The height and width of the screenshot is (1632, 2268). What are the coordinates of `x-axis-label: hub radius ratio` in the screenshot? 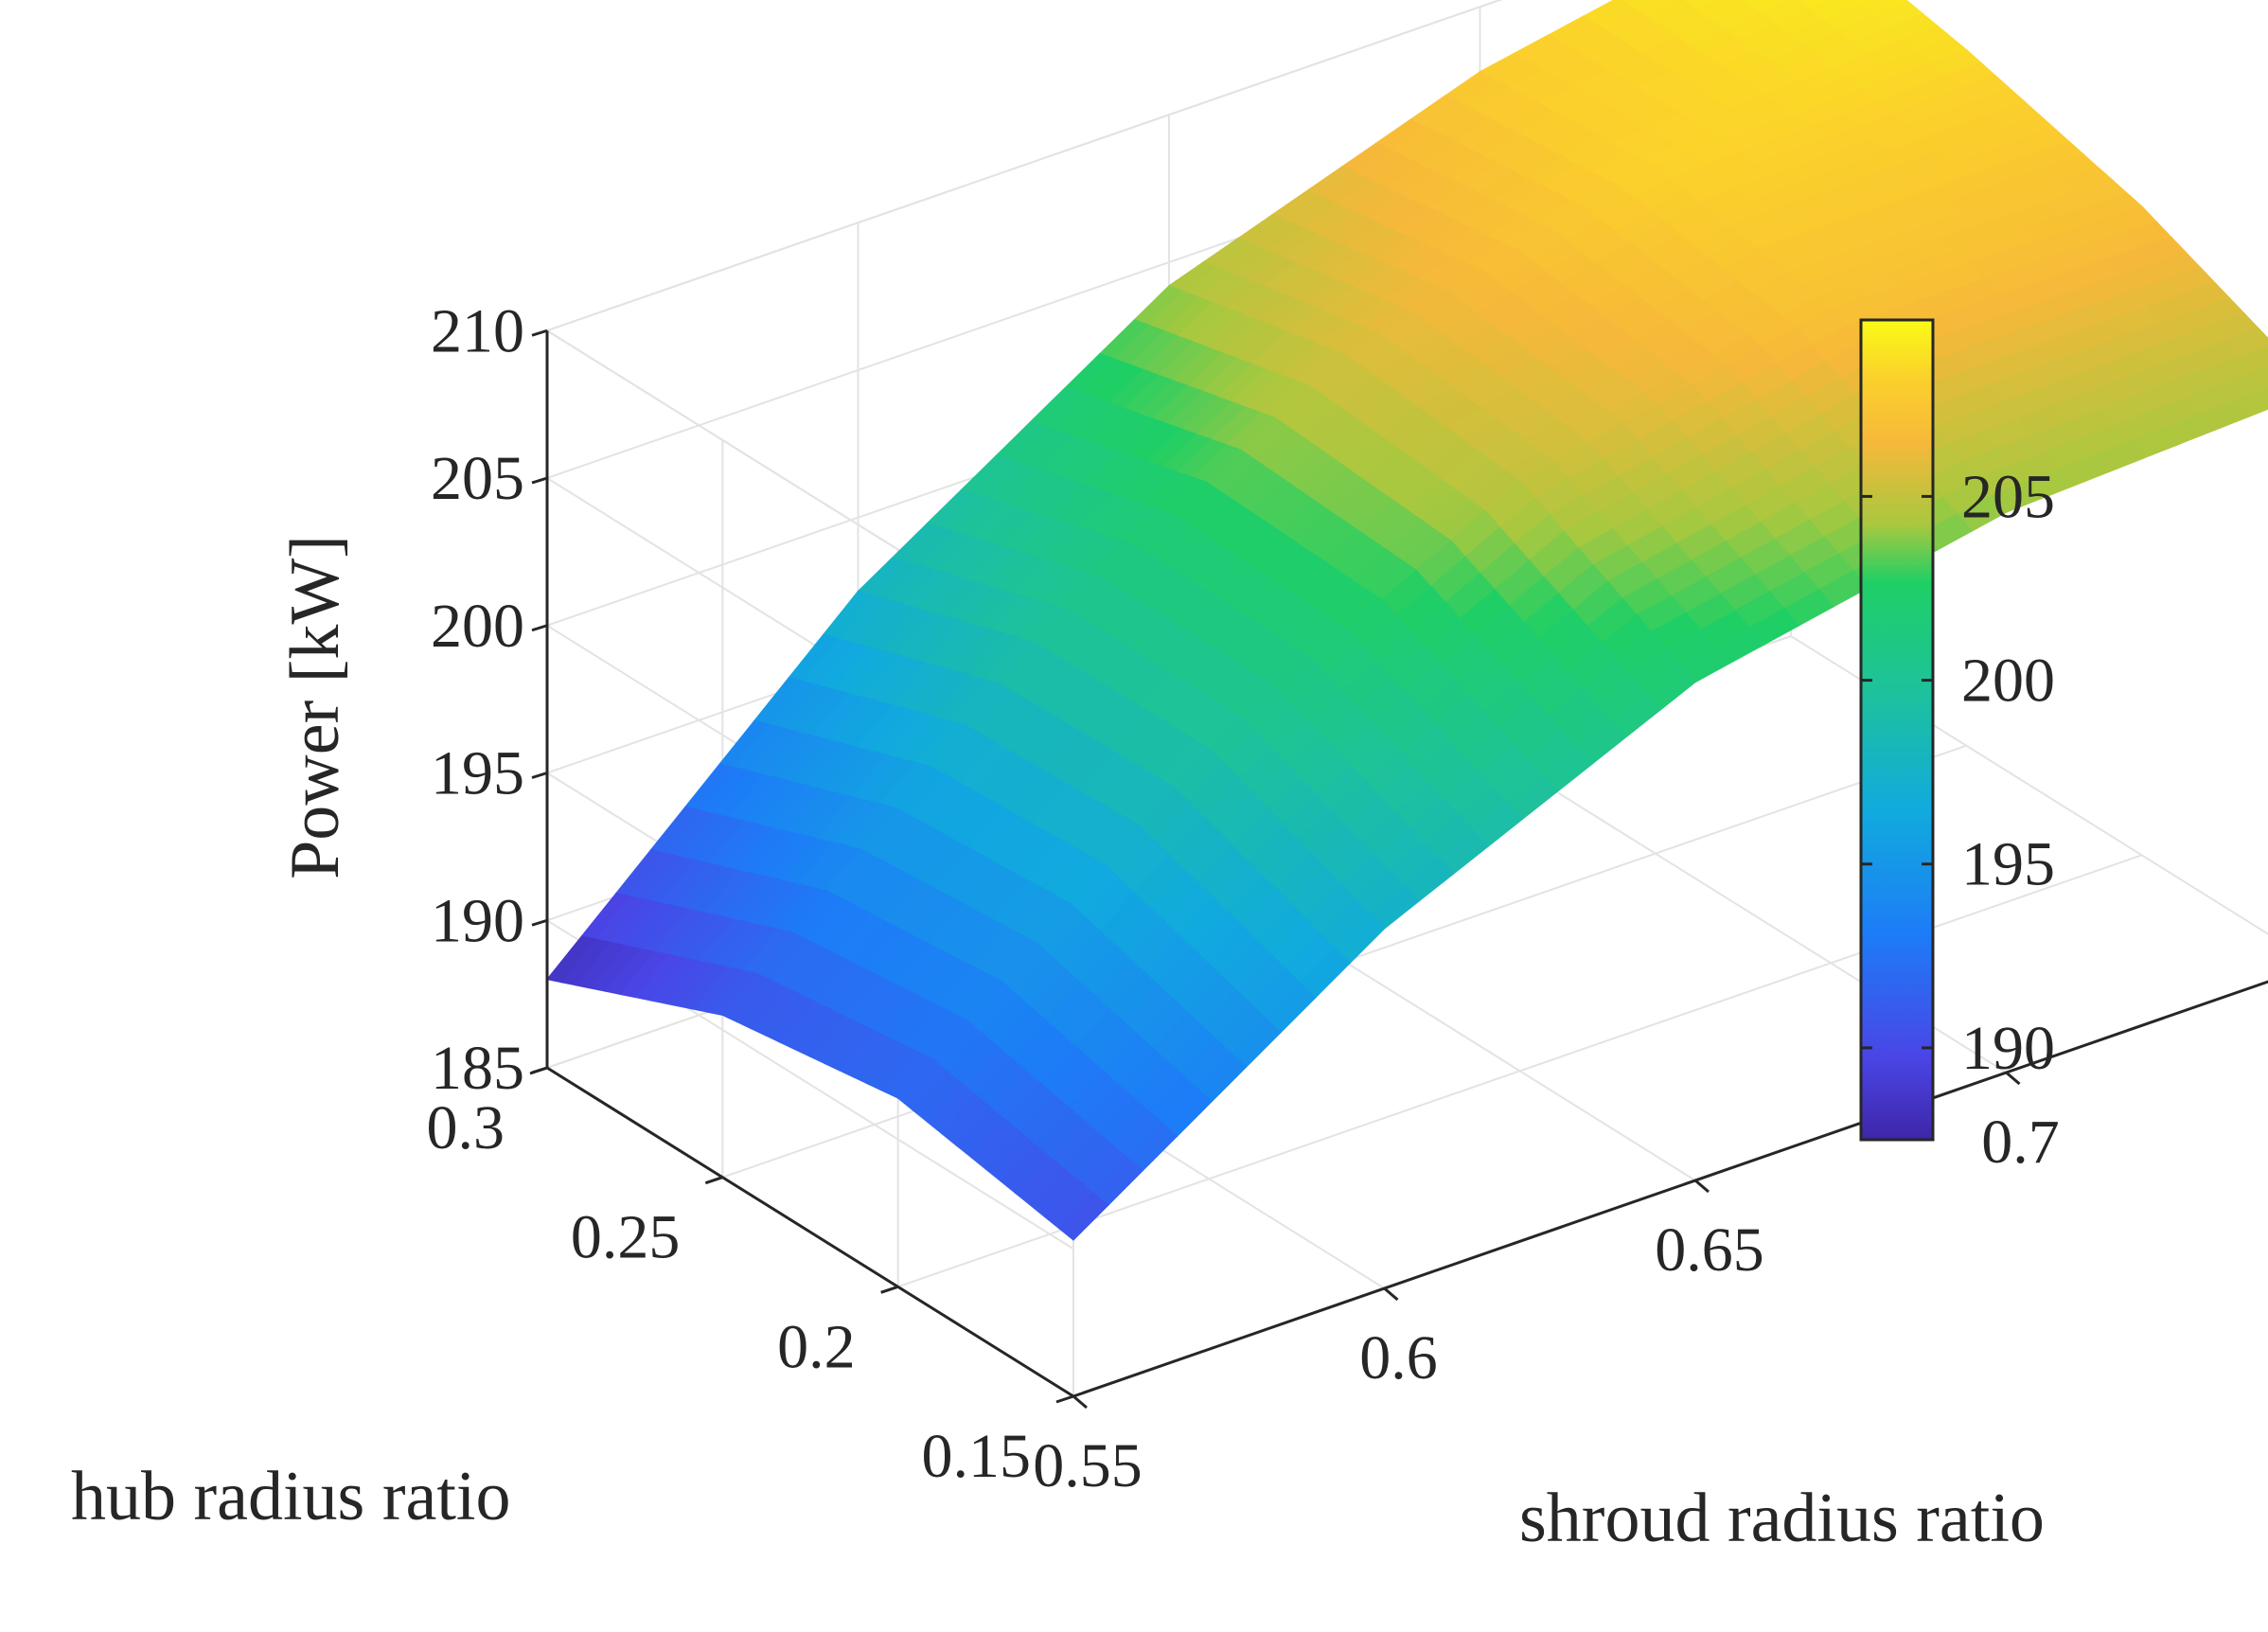 It's located at (290, 1496).